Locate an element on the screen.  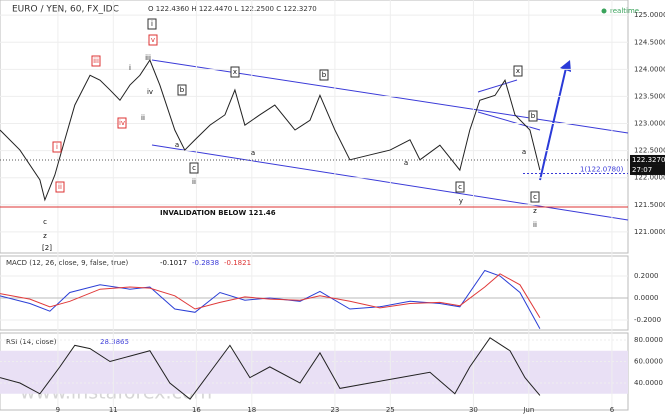
y-tick-label: 123.5000 is located at coordinates (649, 96).